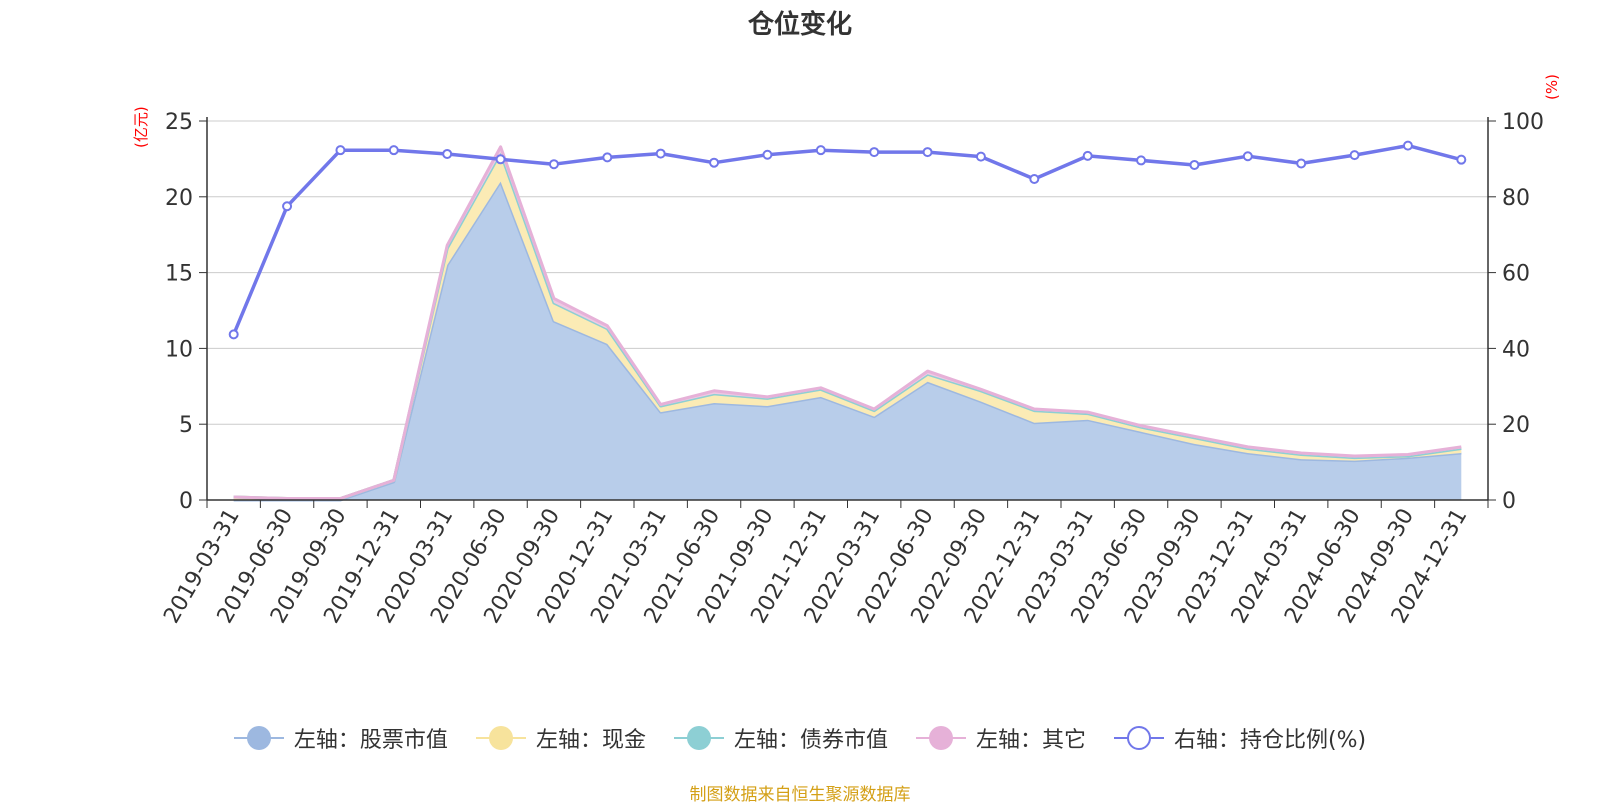 Image resolution: width=1600 pixels, height=805 pixels. I want to click on source-note: 制图数据来自恒生聚源数据库, so click(800, 795).